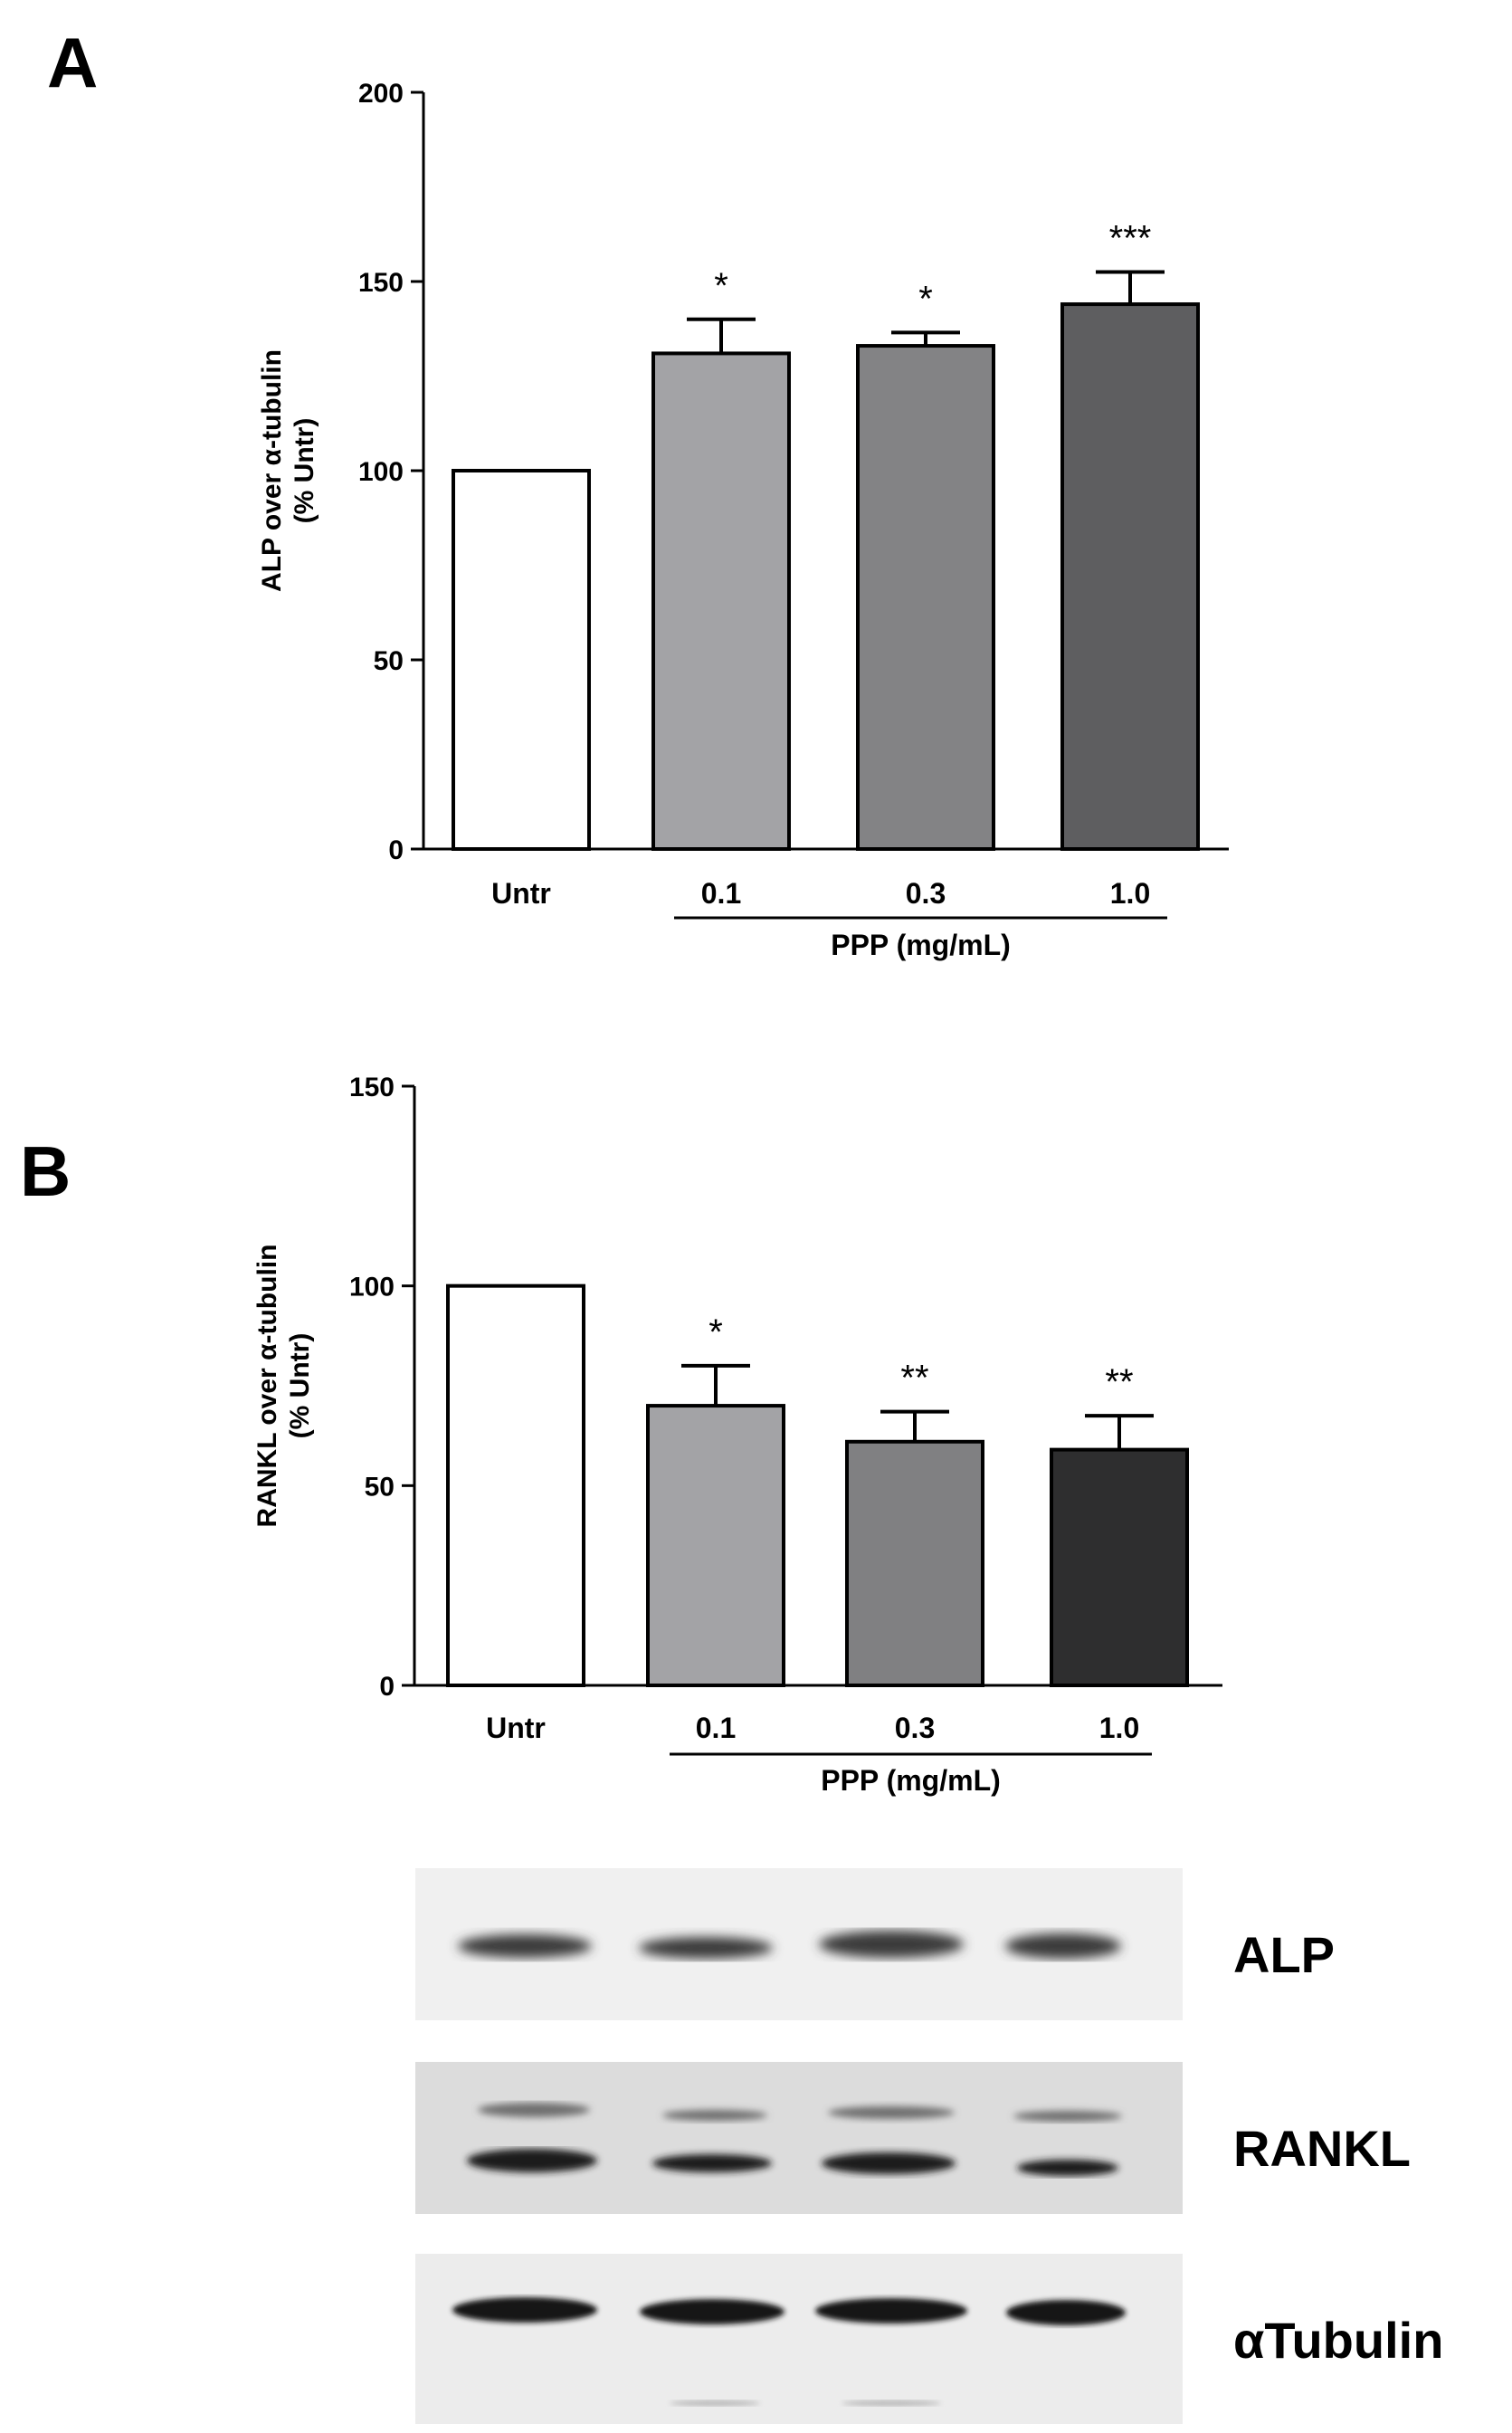 Image resolution: width=1512 pixels, height=2433 pixels. I want to click on blot-tubulin, so click(799, 2339).